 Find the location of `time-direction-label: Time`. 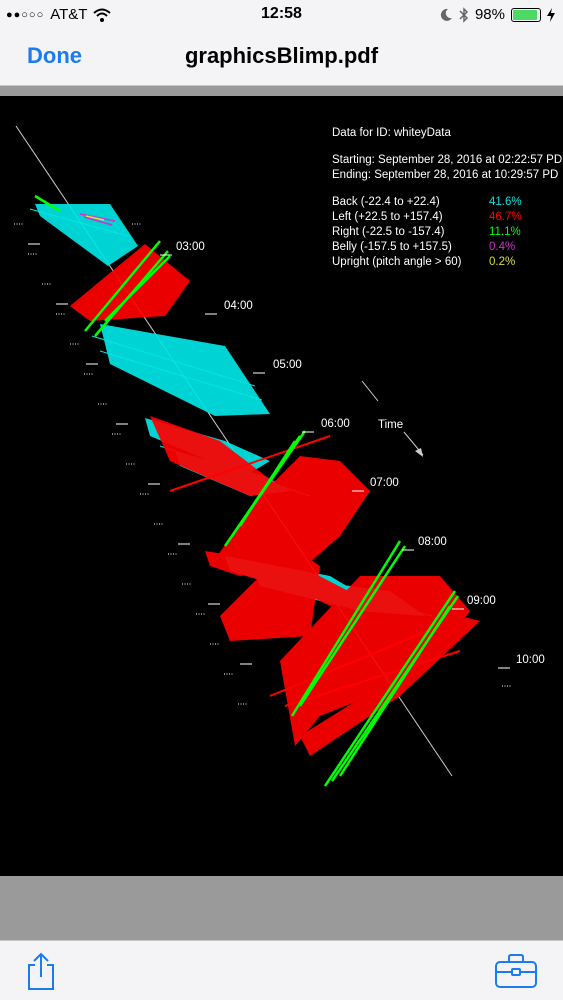

time-direction-label: Time is located at coordinates (391, 425).